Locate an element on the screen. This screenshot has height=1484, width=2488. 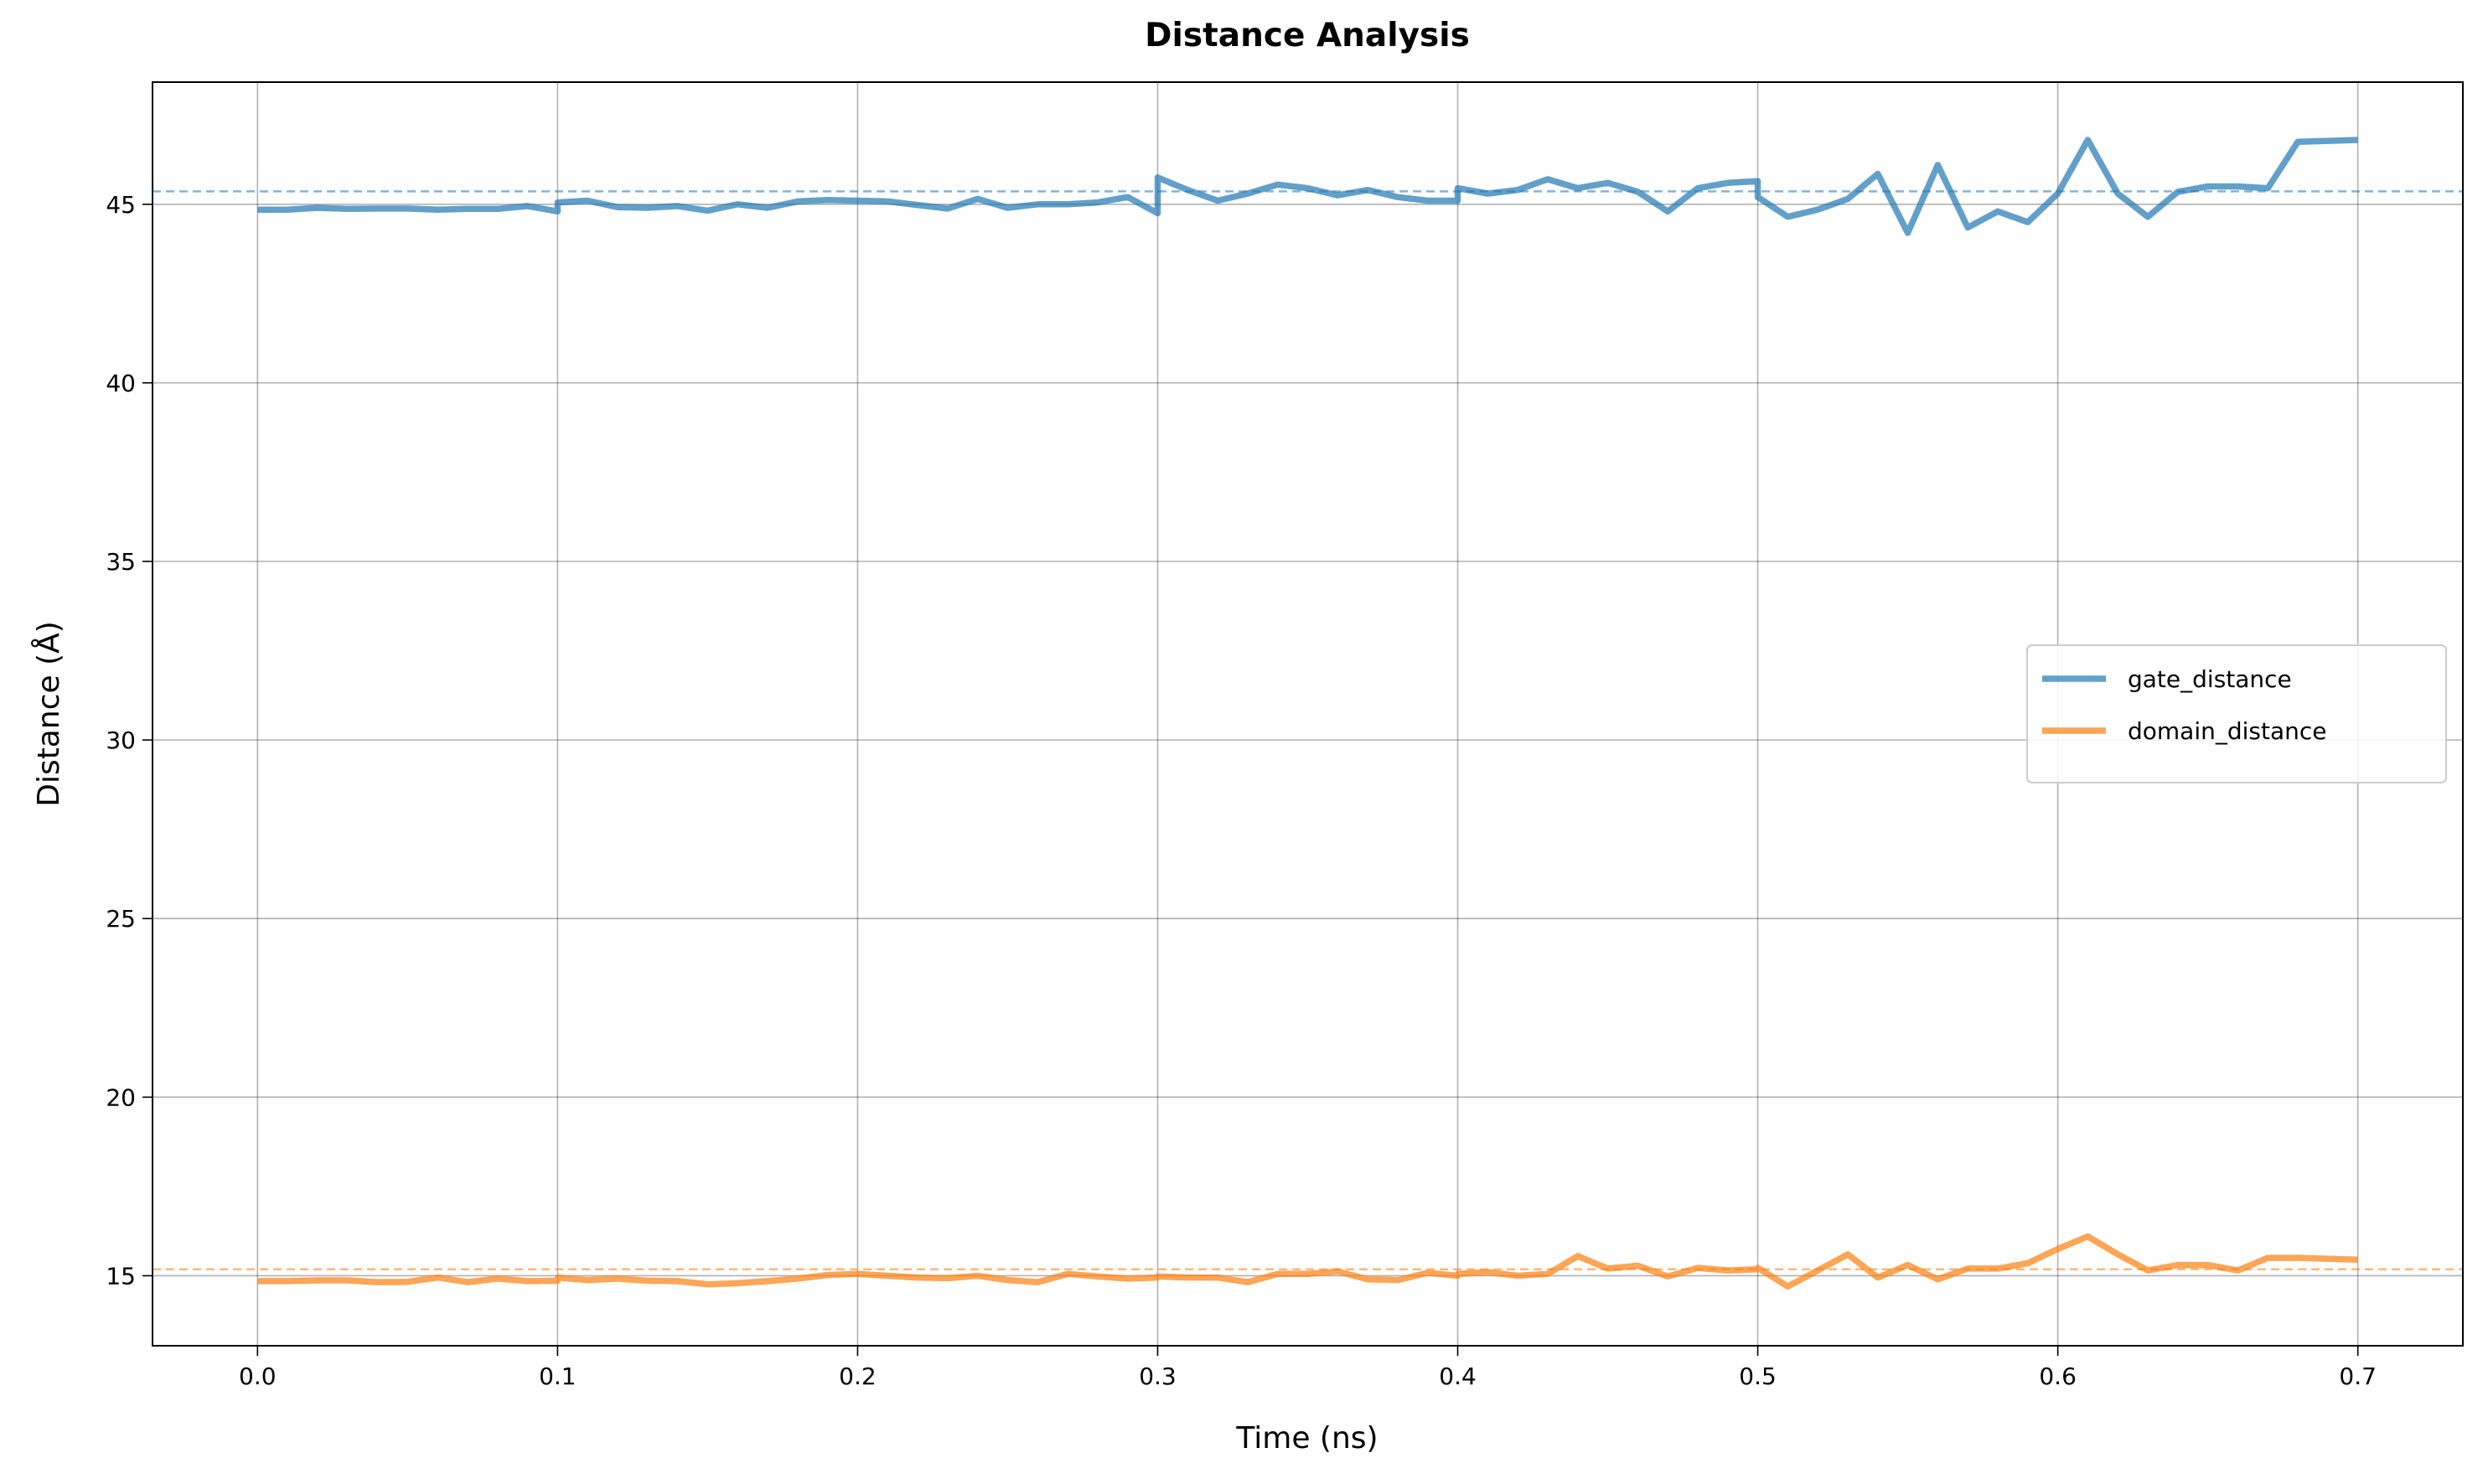
legend-box is located at coordinates (2236, 714).